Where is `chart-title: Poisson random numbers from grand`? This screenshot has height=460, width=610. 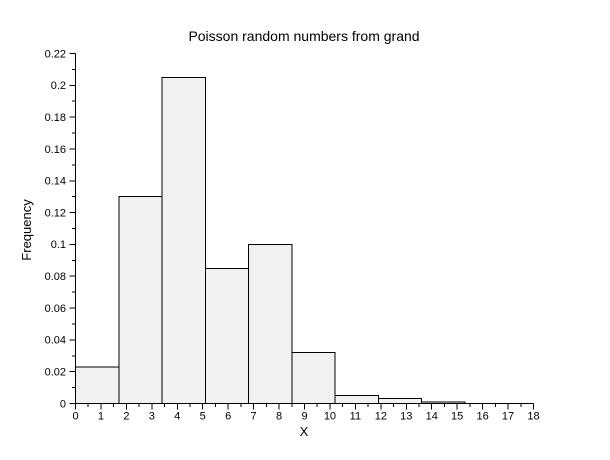
chart-title: Poisson random numbers from grand is located at coordinates (303, 36).